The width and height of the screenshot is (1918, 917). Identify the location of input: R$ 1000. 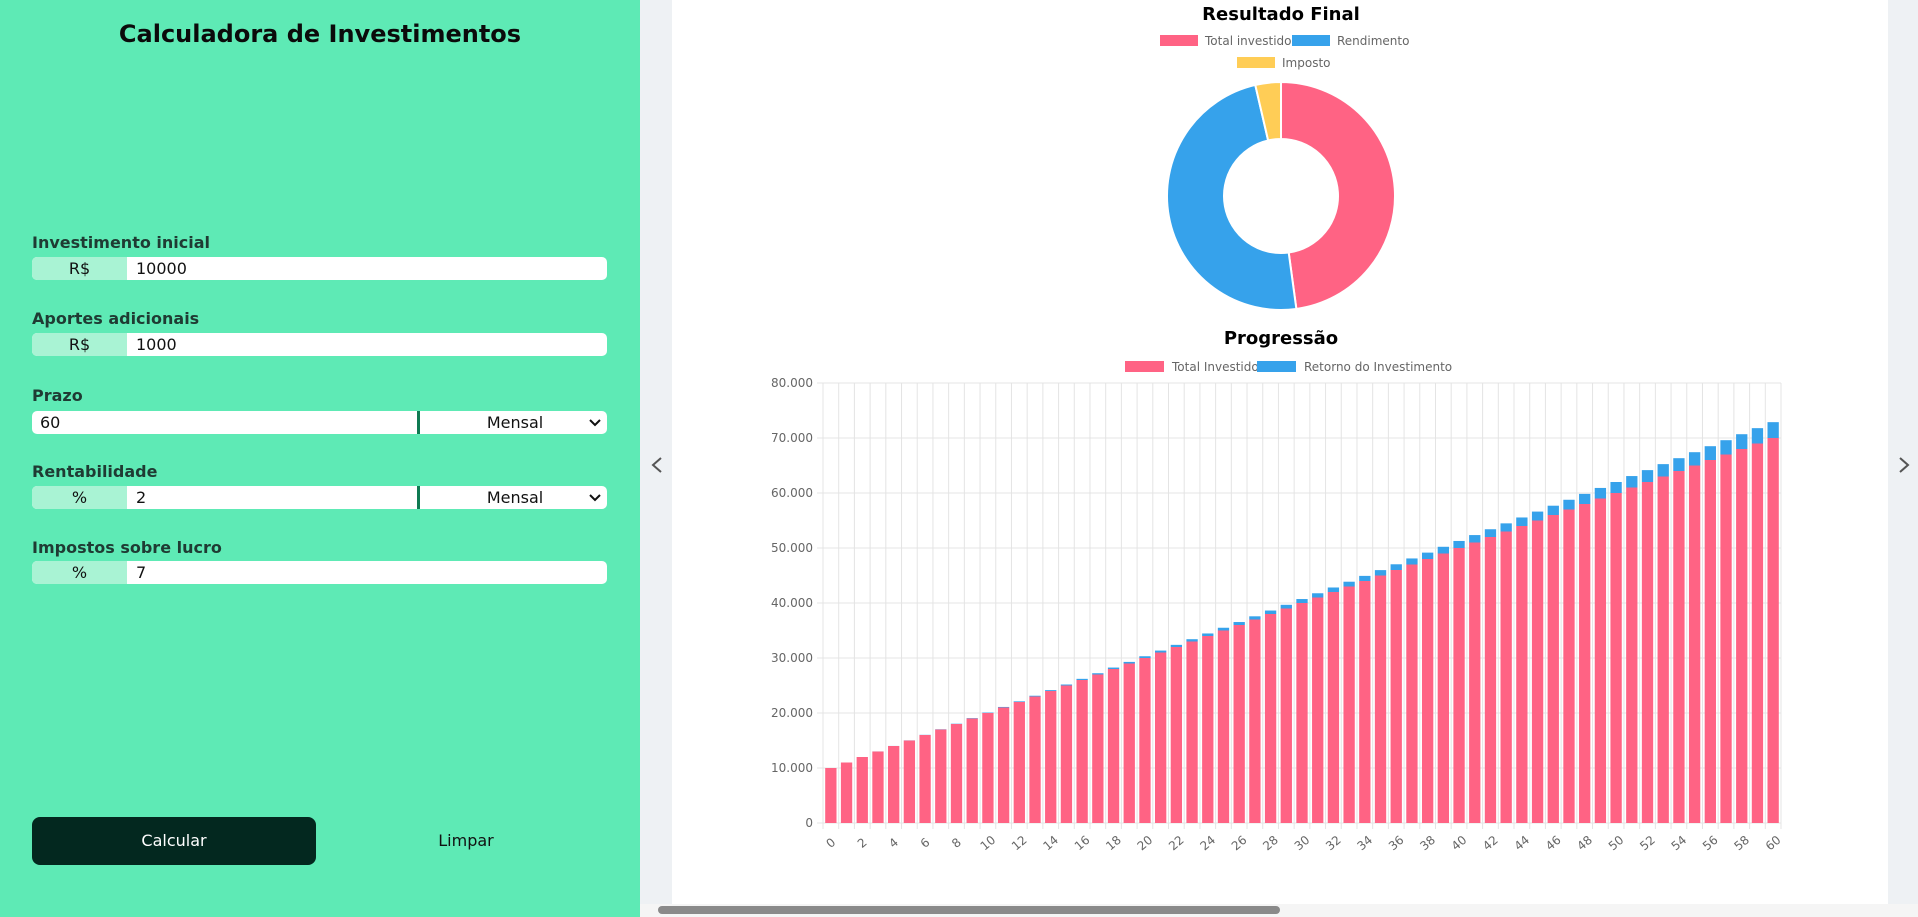
(319, 344).